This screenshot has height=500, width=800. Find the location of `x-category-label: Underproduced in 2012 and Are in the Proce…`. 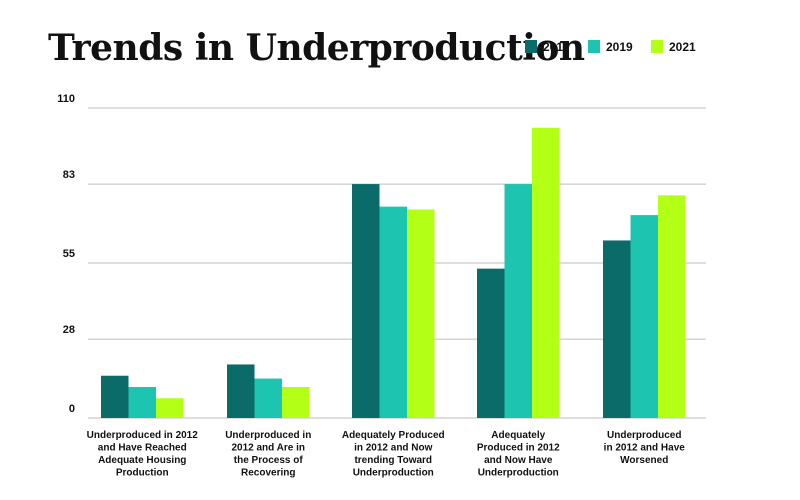

x-category-label: Underproduced in 2012 and Are in the Proce… is located at coordinates (268, 454).